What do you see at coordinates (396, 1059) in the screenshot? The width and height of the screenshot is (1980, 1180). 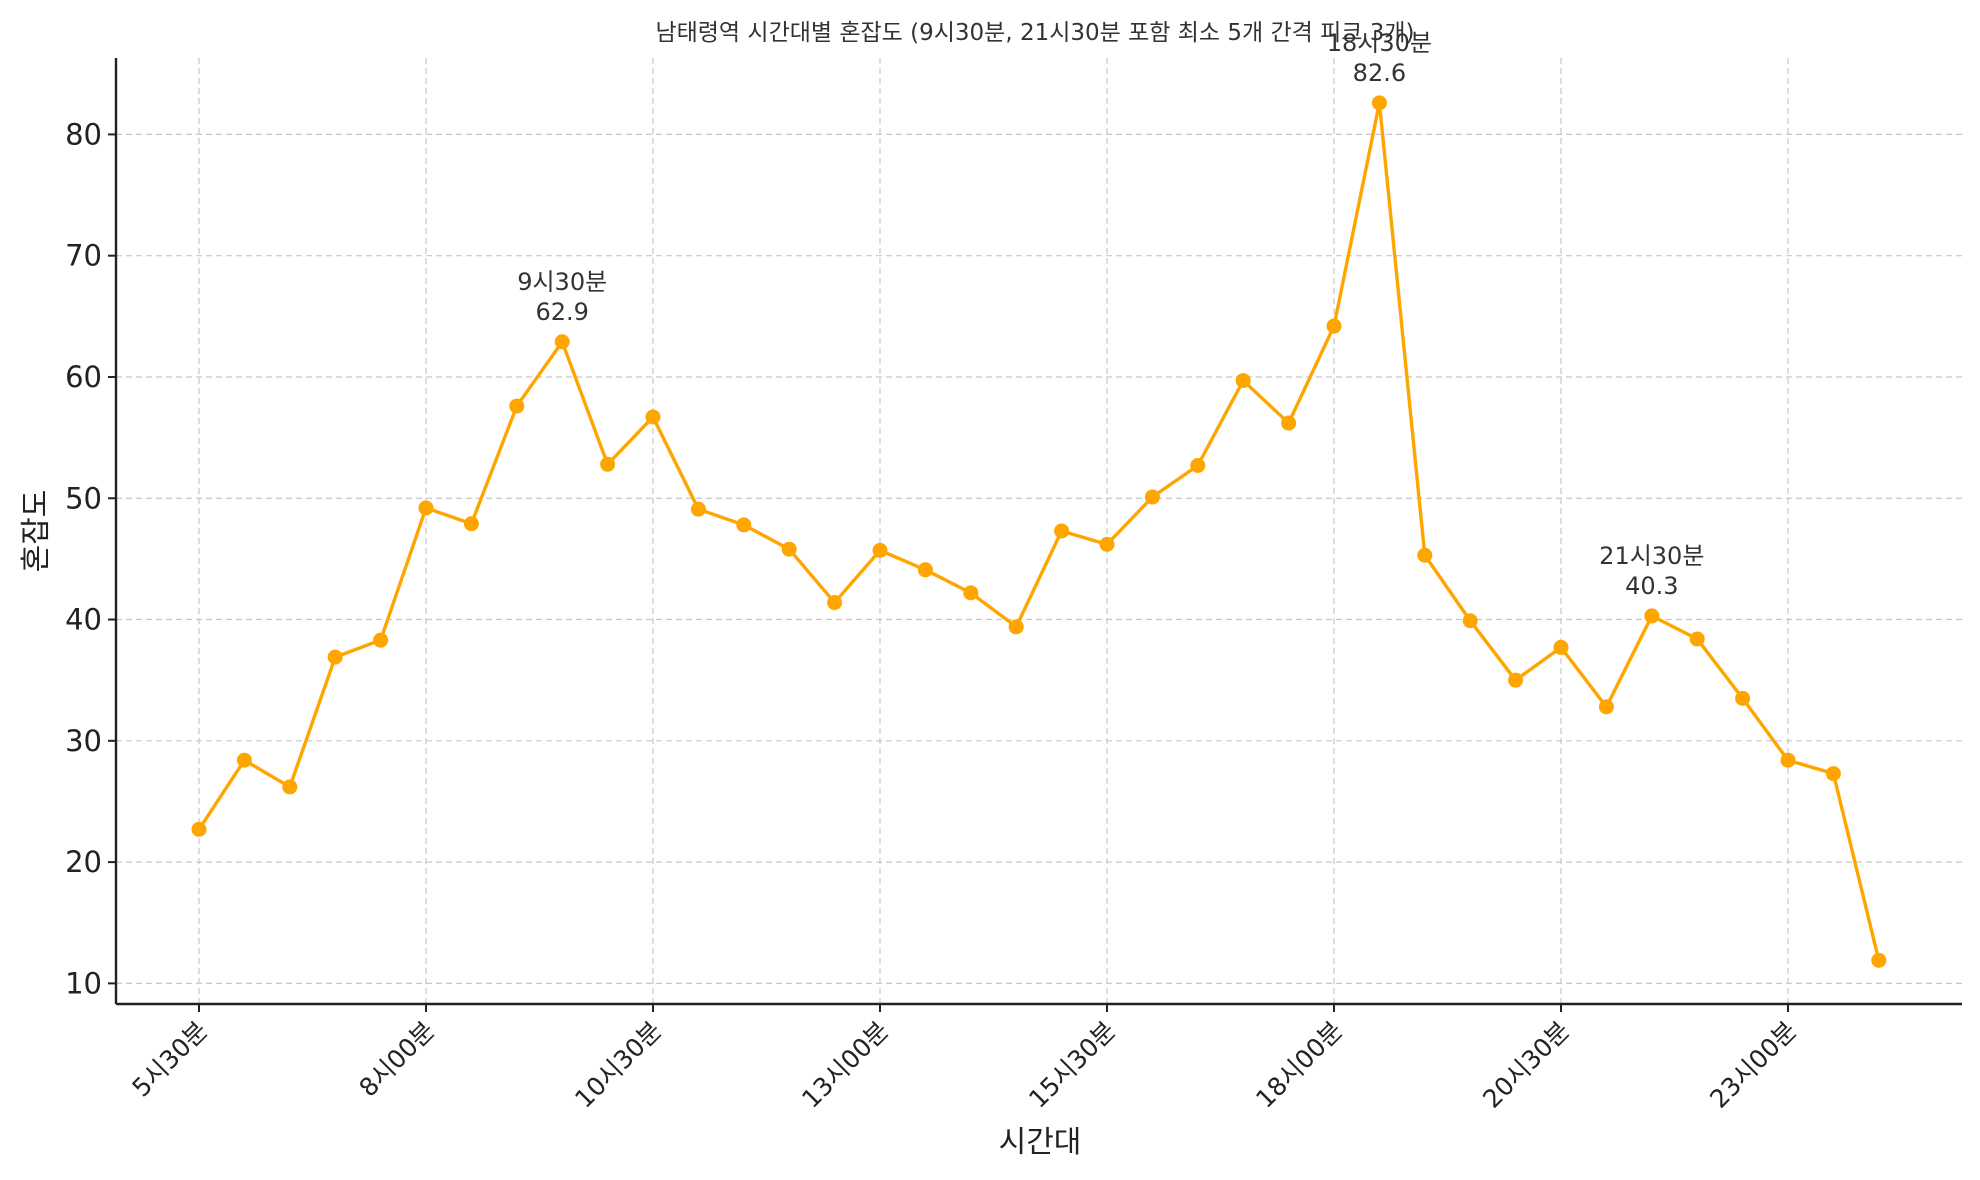 I see `x-tick-label: 8시00분` at bounding box center [396, 1059].